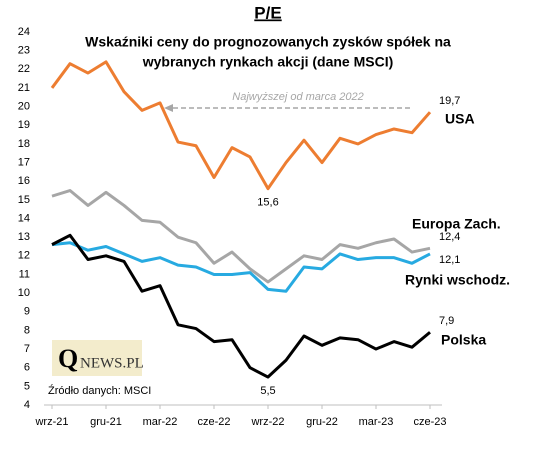 The width and height of the screenshot is (537, 453). What do you see at coordinates (213, 422) in the screenshot?
I see `x-tick-label: cze-22` at bounding box center [213, 422].